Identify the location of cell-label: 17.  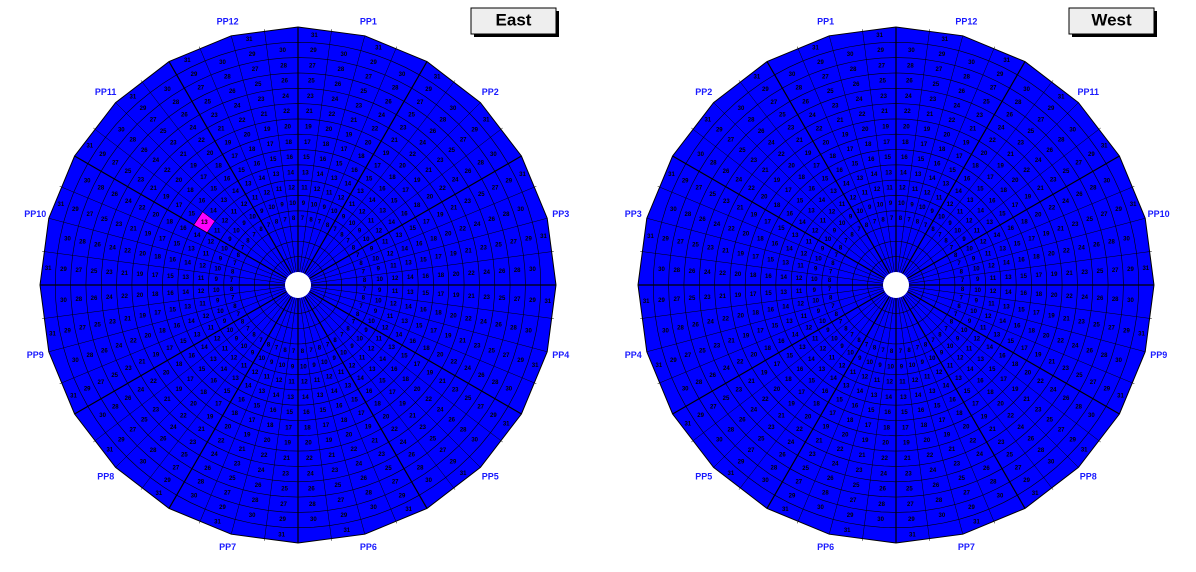
(426, 222).